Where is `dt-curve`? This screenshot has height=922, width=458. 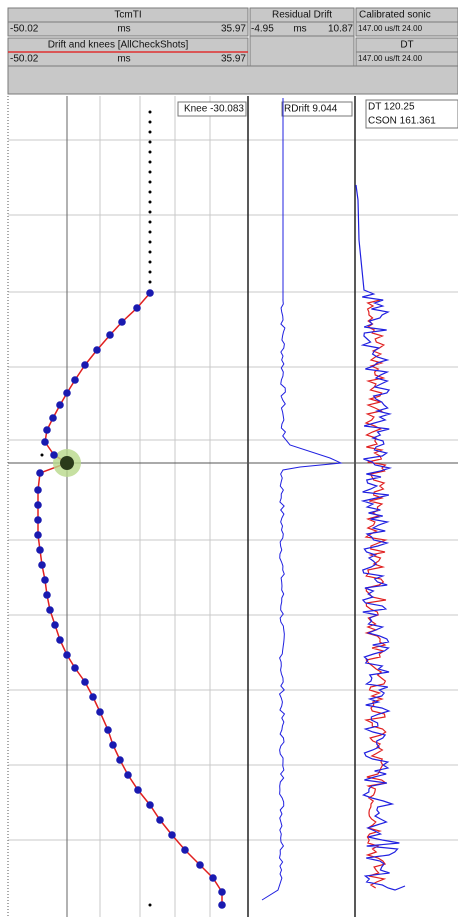
dt-curve is located at coordinates (380, 537).